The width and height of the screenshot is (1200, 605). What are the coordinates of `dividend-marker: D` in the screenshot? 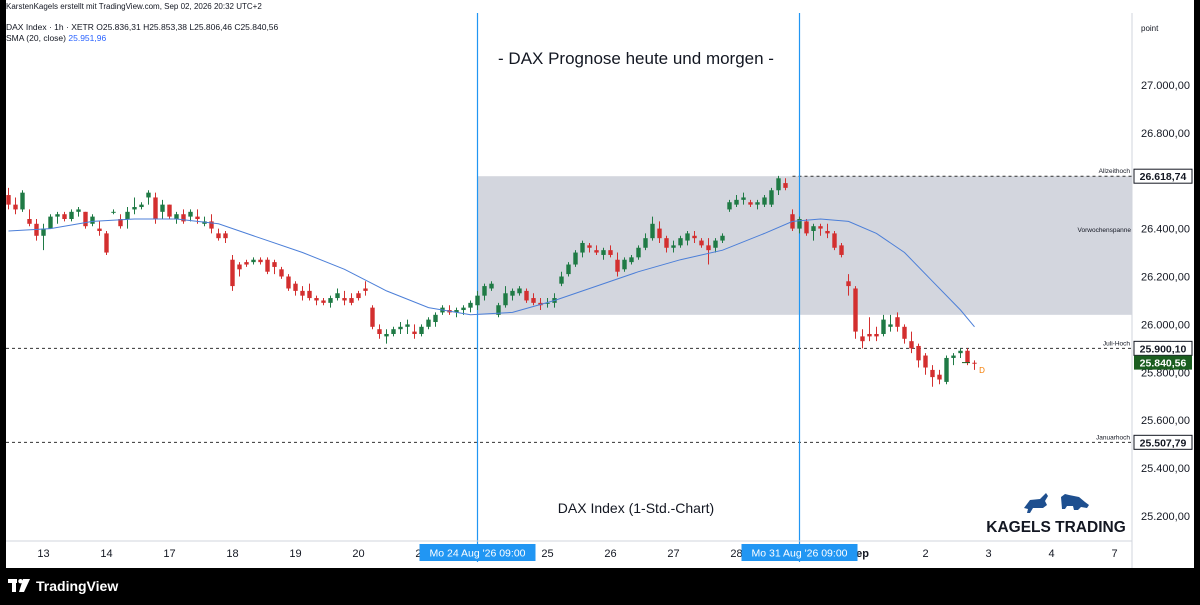 It's located at (982, 370).